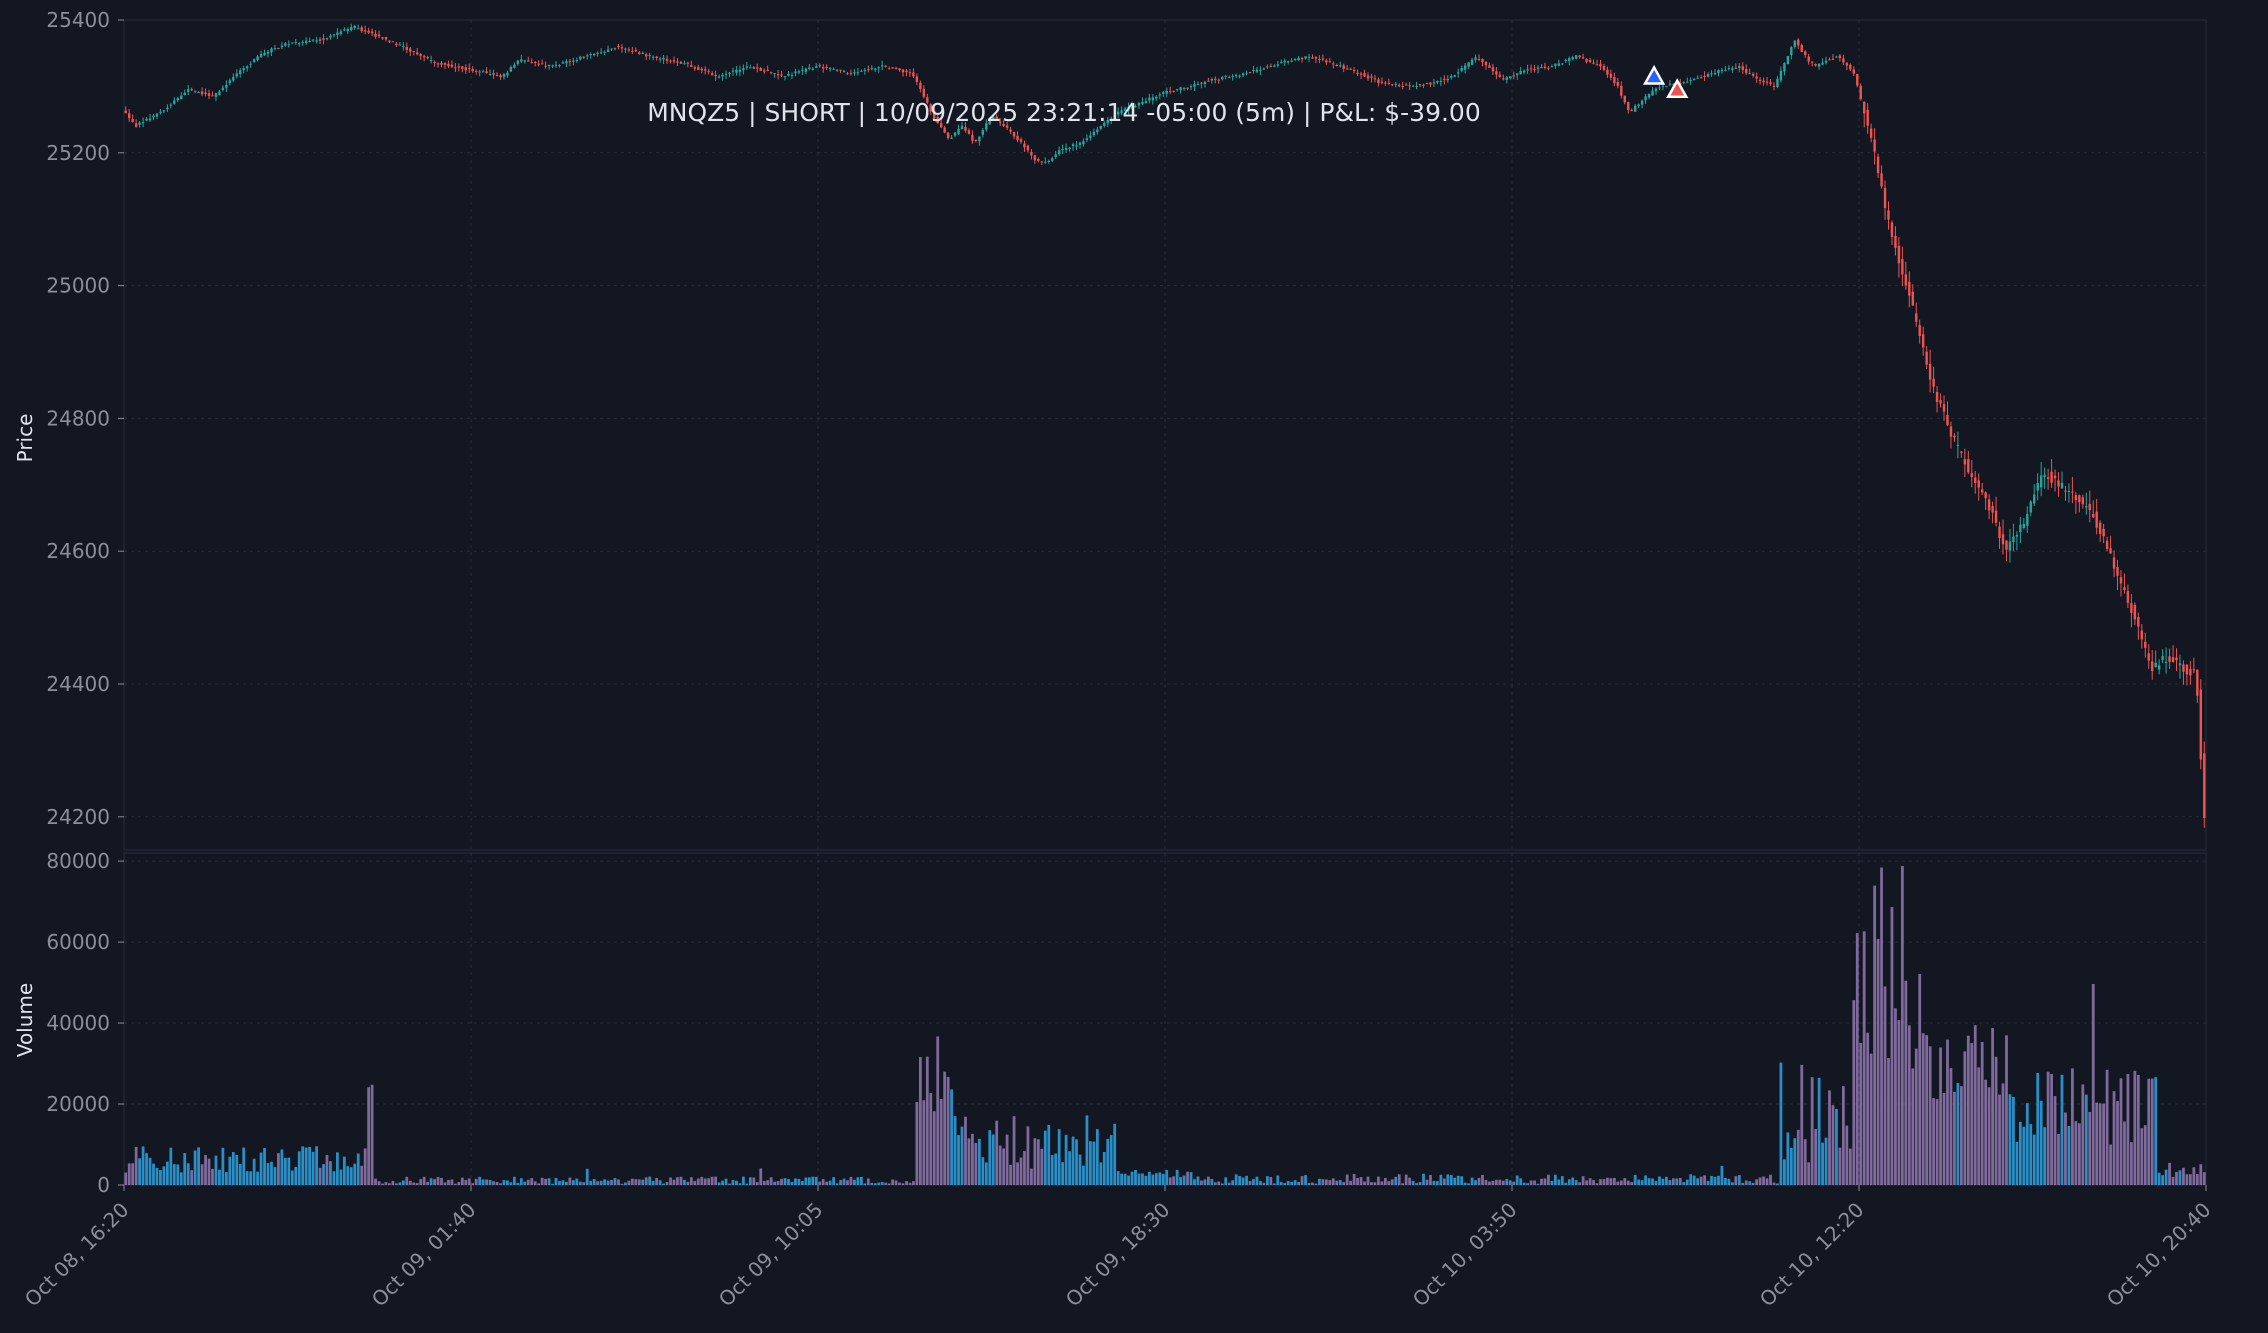 Image resolution: width=2268 pixels, height=1333 pixels. What do you see at coordinates (103, 1185) in the screenshot?
I see `volume-tick-label: 0` at bounding box center [103, 1185].